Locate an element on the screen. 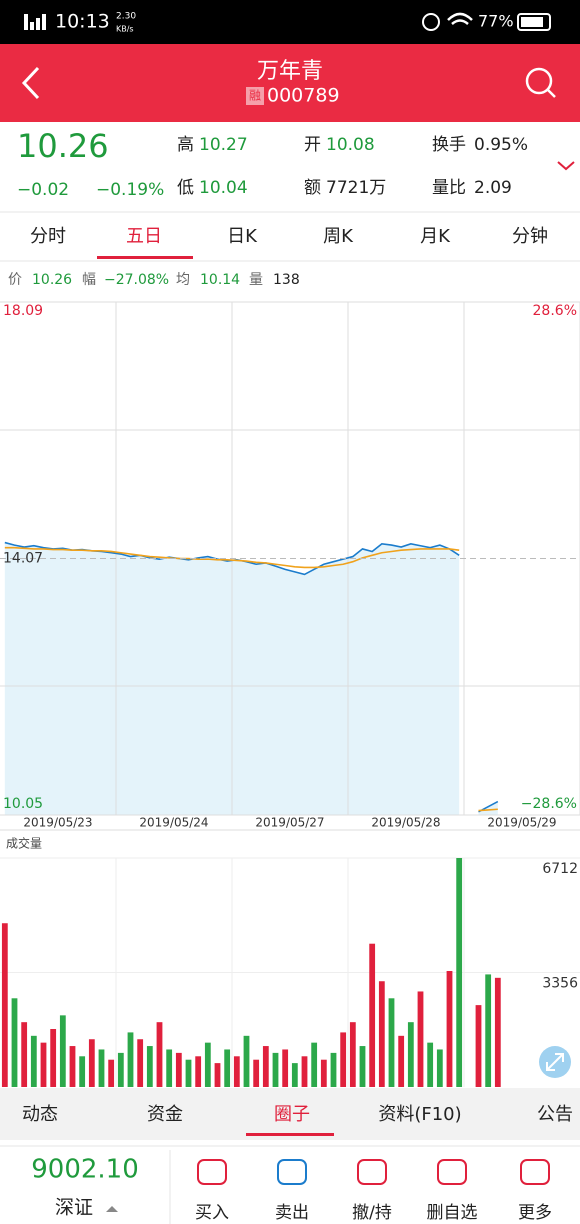 The image size is (580, 1224). label: 高 is located at coordinates (185, 145).